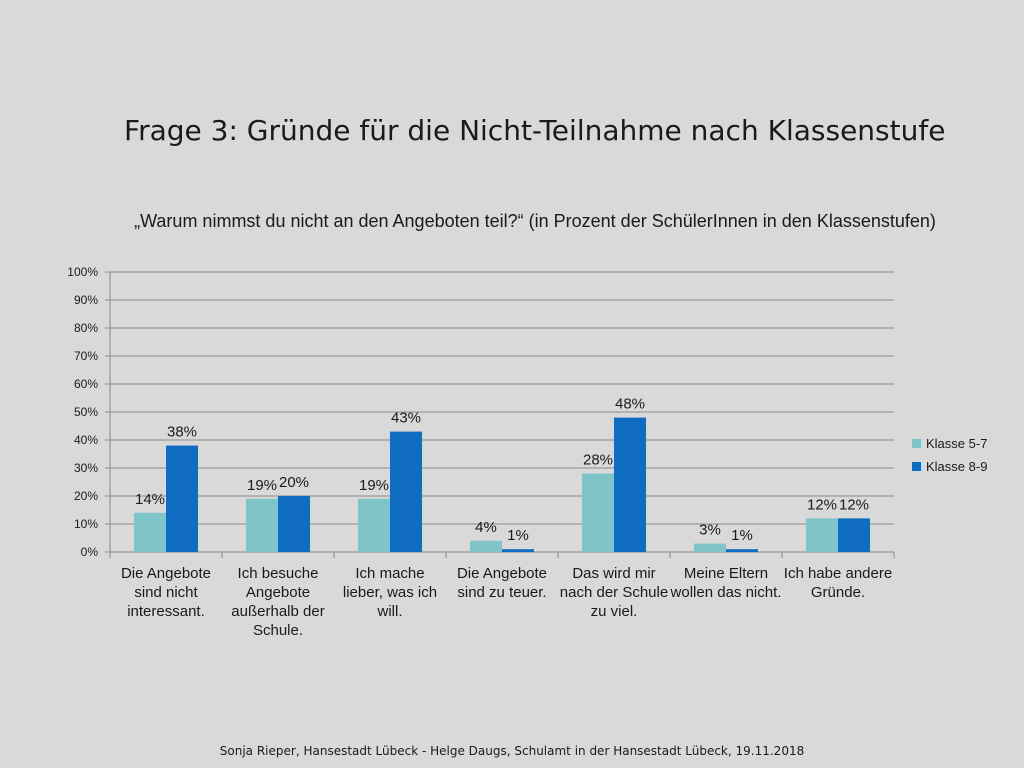 This screenshot has width=1024, height=768. What do you see at coordinates (166, 592) in the screenshot?
I see `x-category-label: Die Angebote sind nicht interessant.` at bounding box center [166, 592].